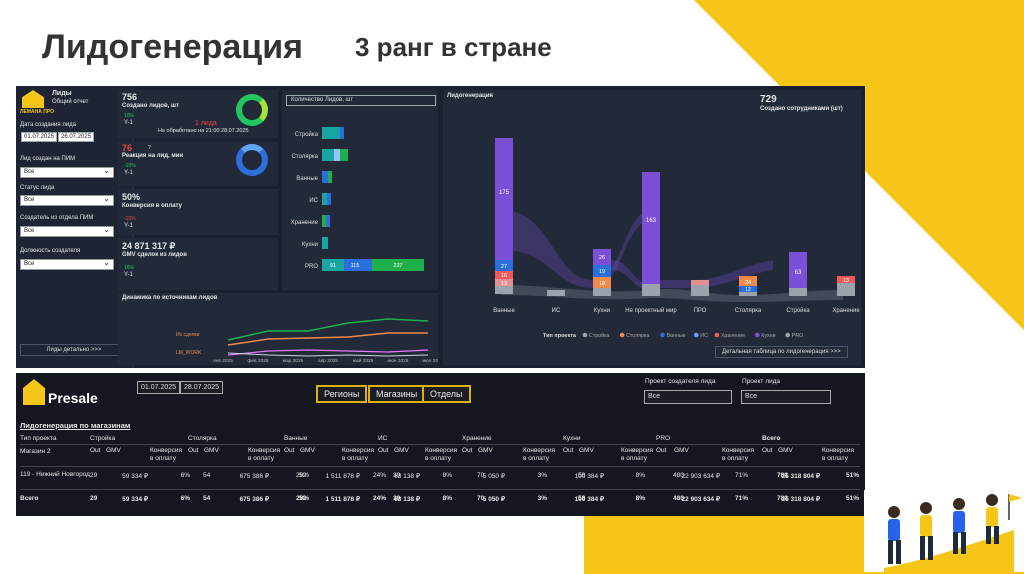  What do you see at coordinates (128, 275) in the screenshot?
I see `kpi-gmv-y: Y-1` at bounding box center [128, 275].